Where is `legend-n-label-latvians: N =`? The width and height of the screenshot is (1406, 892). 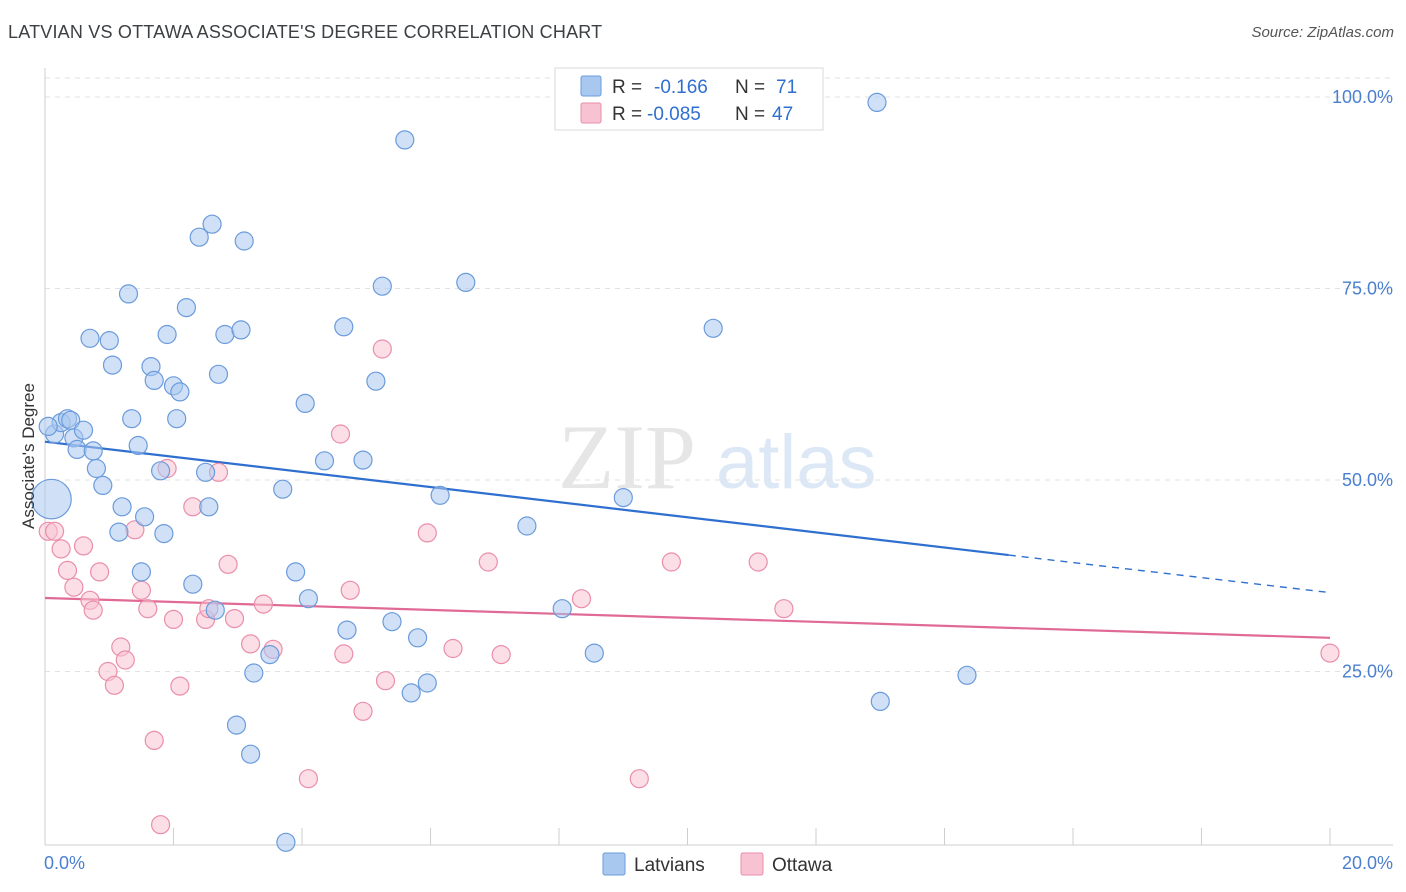
legend-n-label-latvians: N = is located at coordinates (750, 87).